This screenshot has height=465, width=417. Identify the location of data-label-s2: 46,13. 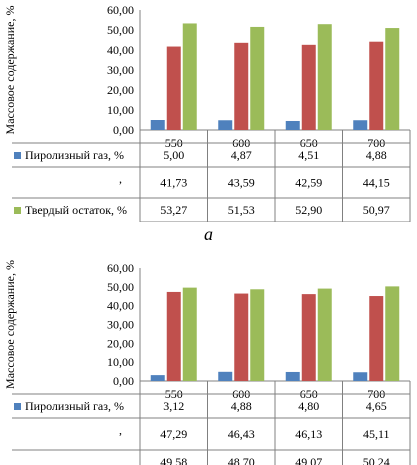
(308, 434).